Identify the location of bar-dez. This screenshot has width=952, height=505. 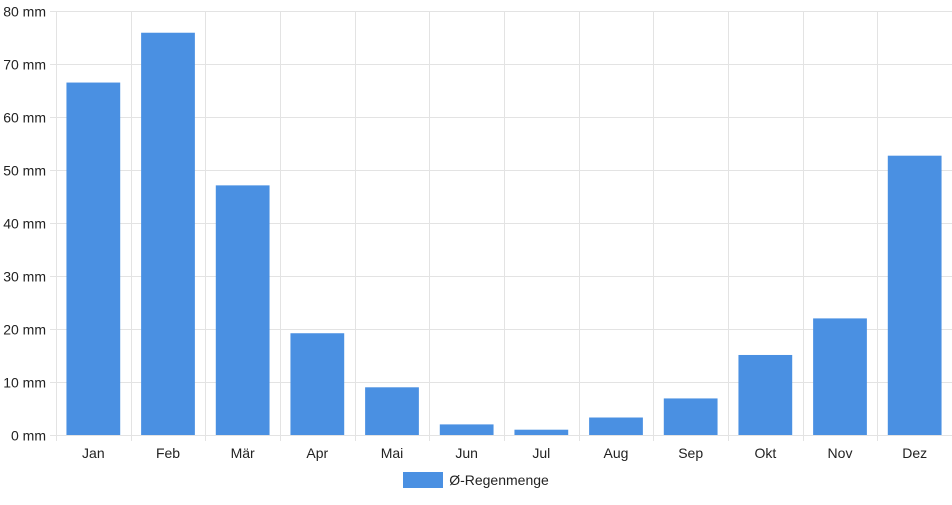
(914, 295).